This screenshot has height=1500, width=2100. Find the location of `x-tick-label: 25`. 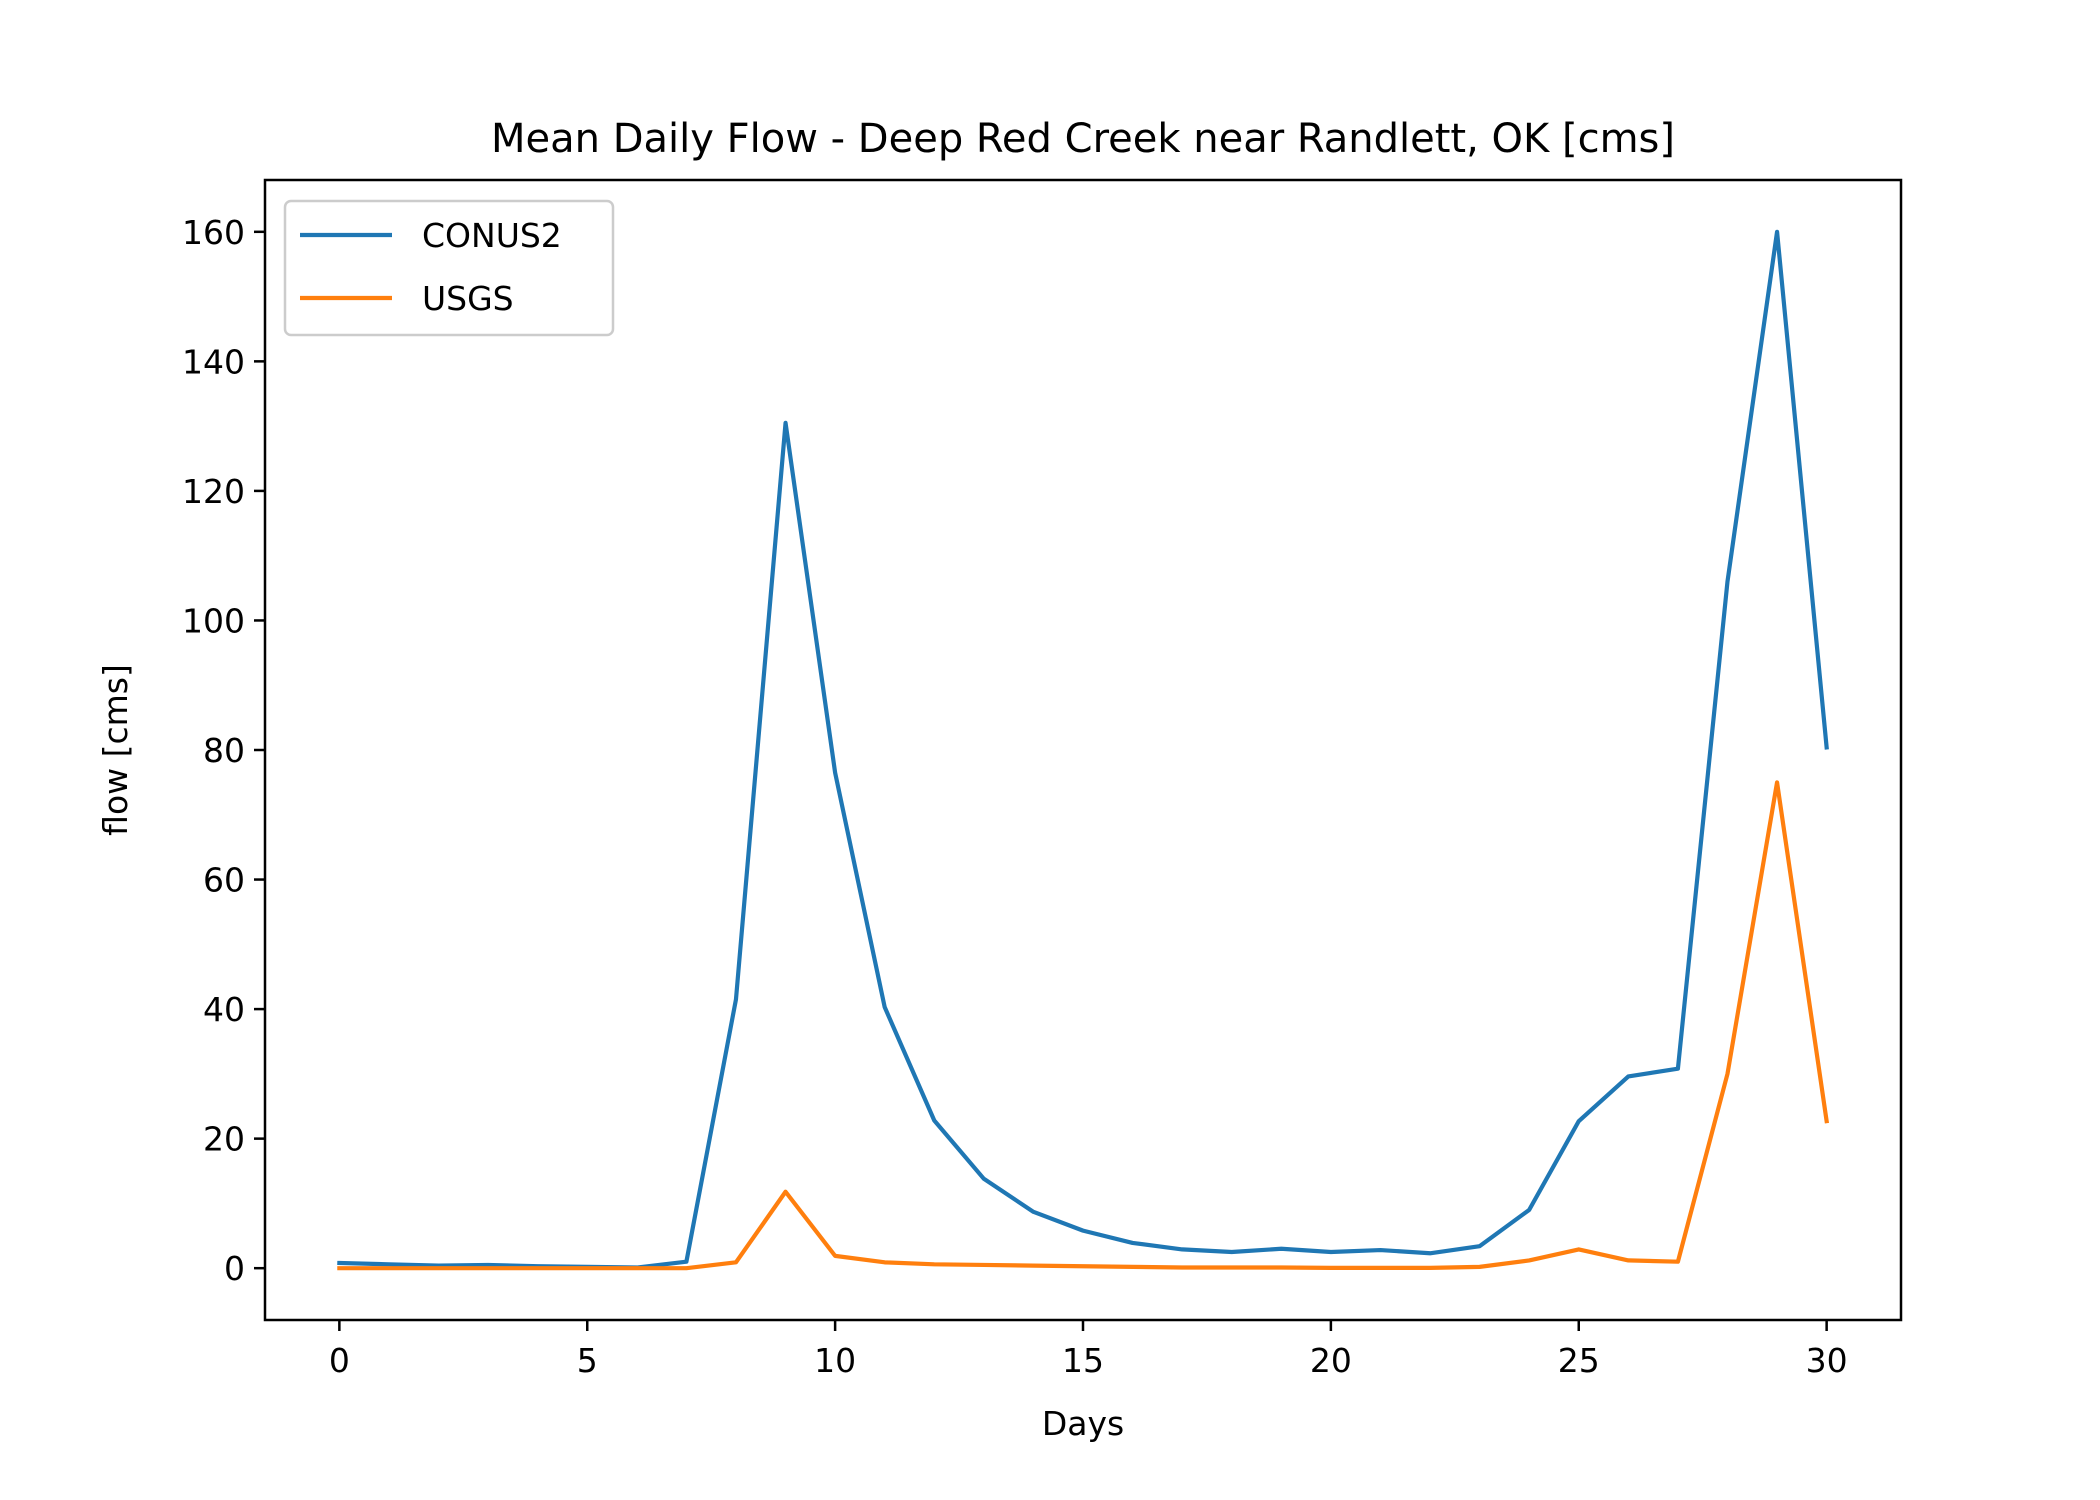

x-tick-label: 25 is located at coordinates (1579, 1360).